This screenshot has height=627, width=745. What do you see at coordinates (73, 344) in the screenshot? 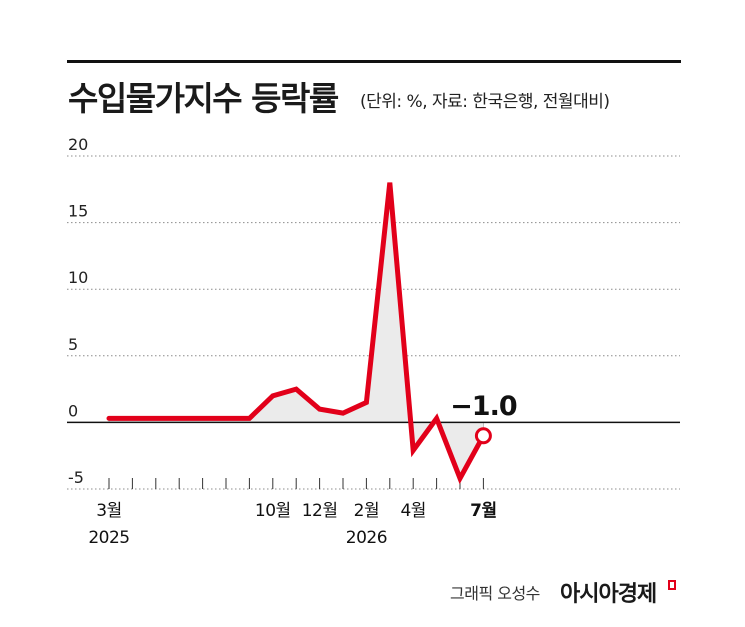
I see `y-tick-label: 5` at bounding box center [73, 344].